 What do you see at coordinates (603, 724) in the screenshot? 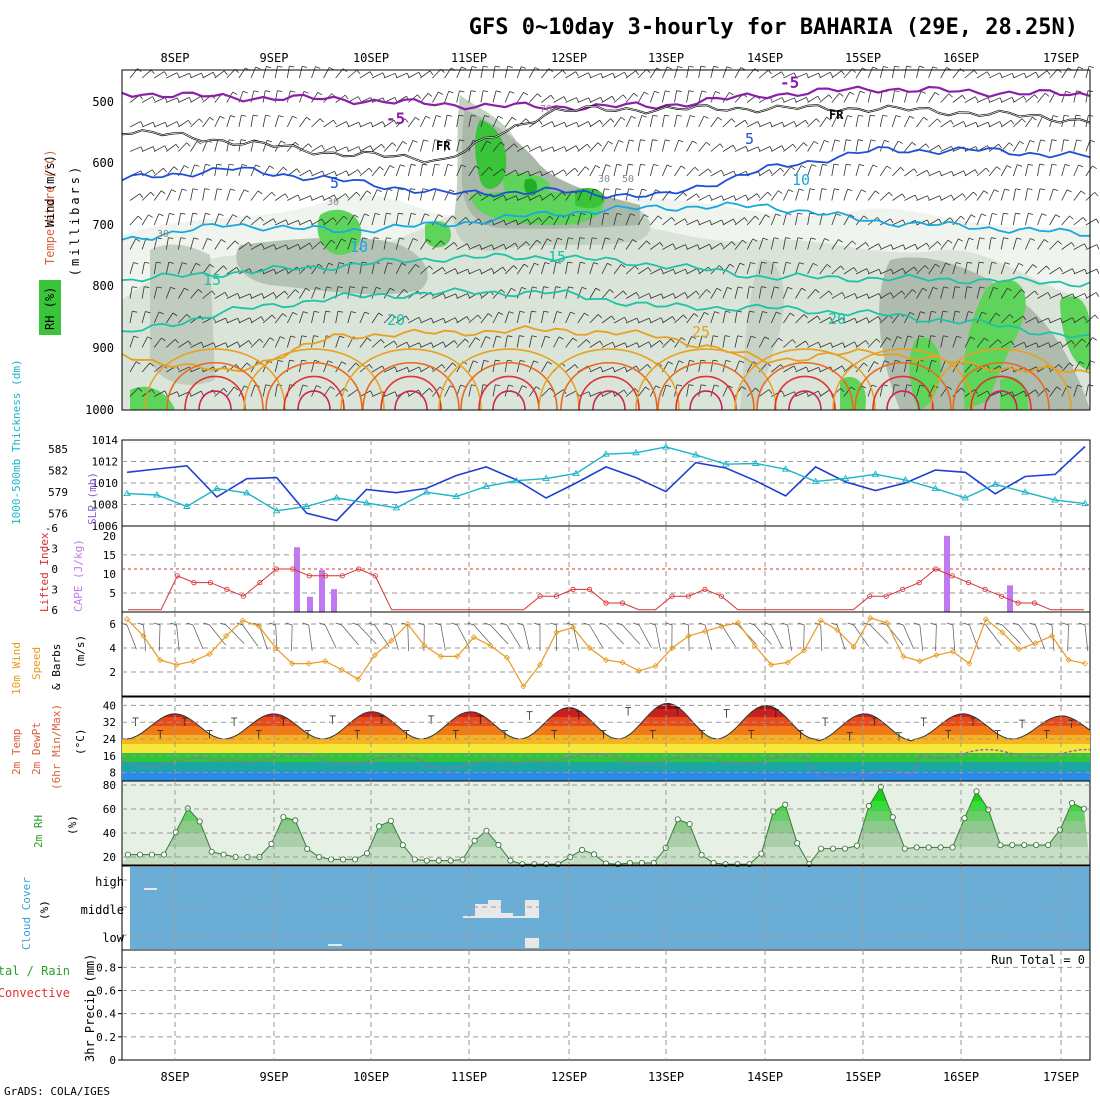
I see `temp-min-max-markers` at bounding box center [603, 724].